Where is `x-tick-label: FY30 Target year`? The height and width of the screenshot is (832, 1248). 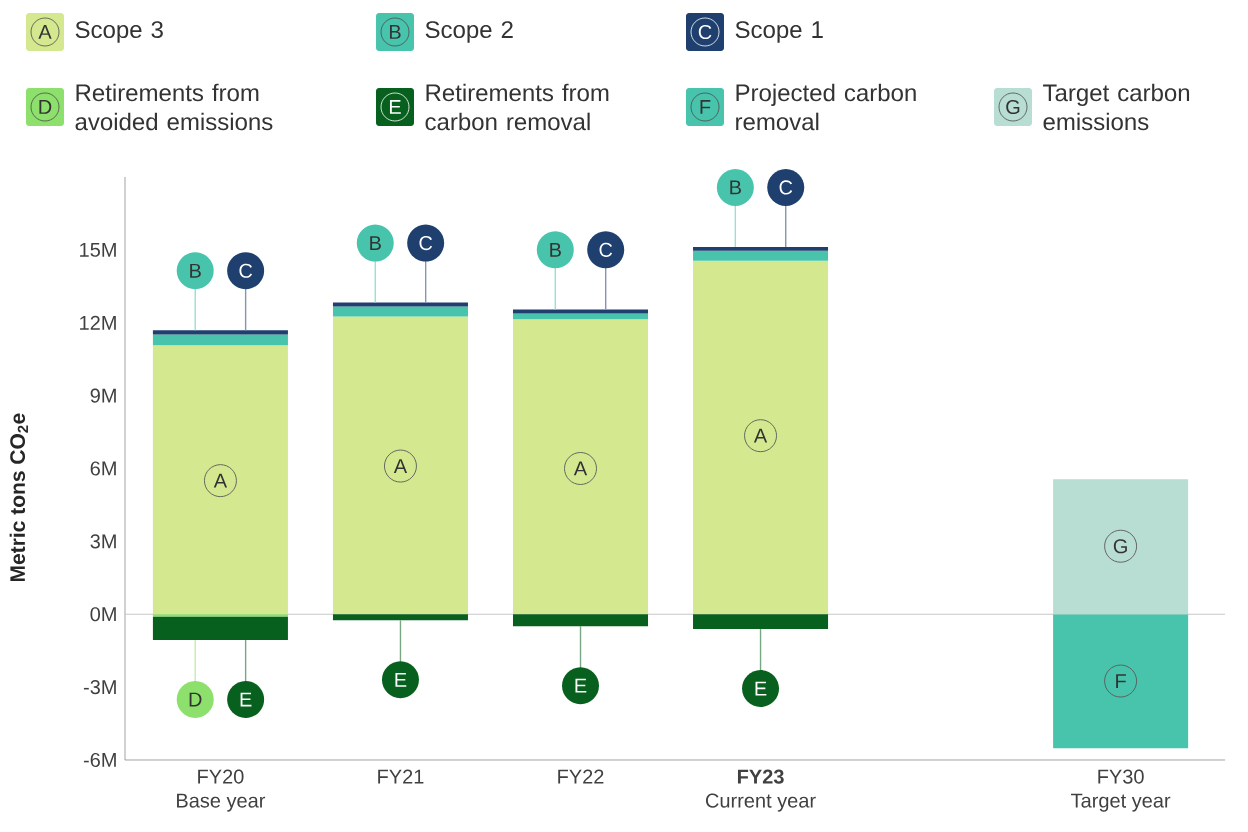
x-tick-label: FY30 Target year is located at coordinates (1121, 790).